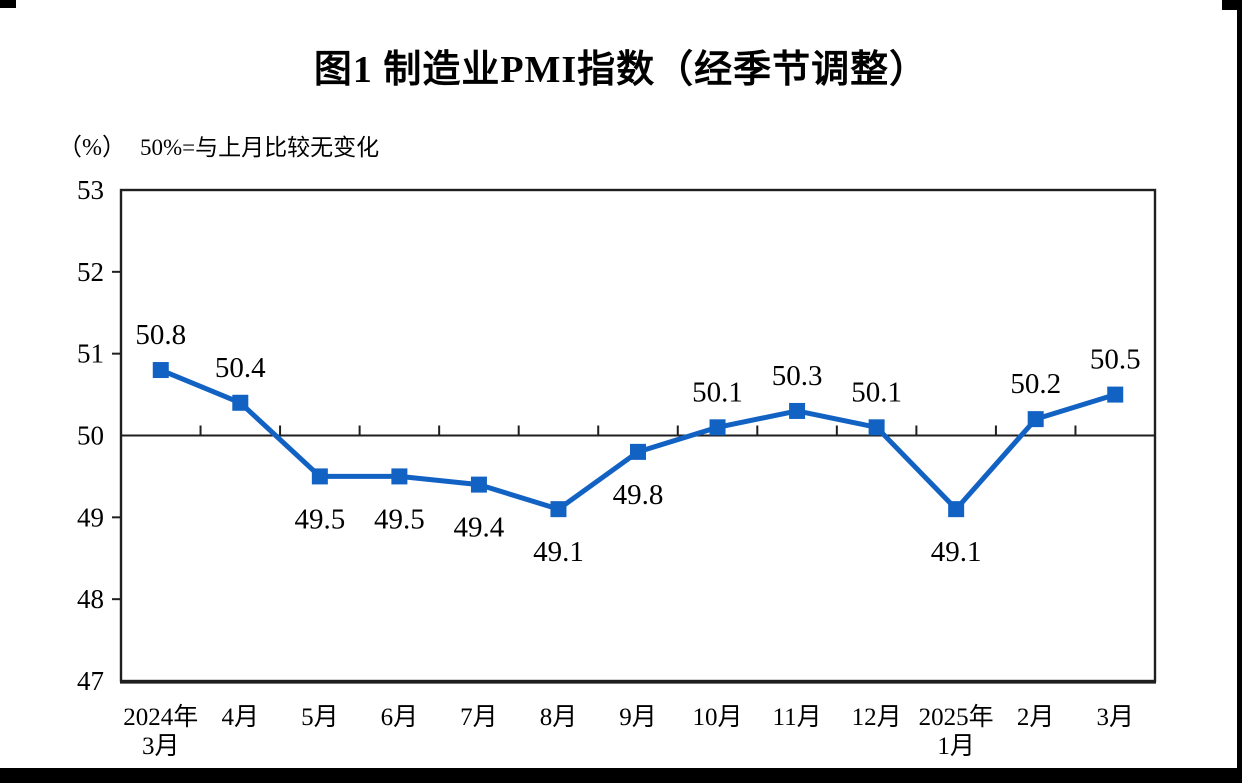  I want to click on data-point-label: 50.5, so click(1115, 360).